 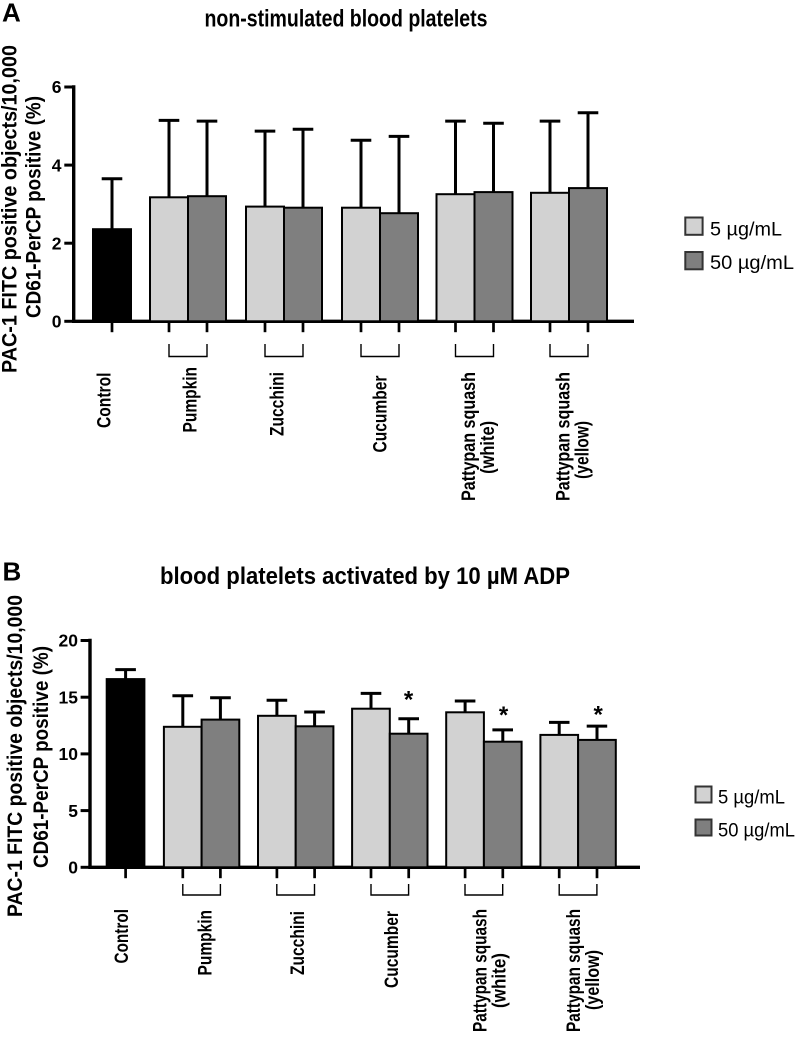 I want to click on svg-text: A, so click(x=11, y=14).